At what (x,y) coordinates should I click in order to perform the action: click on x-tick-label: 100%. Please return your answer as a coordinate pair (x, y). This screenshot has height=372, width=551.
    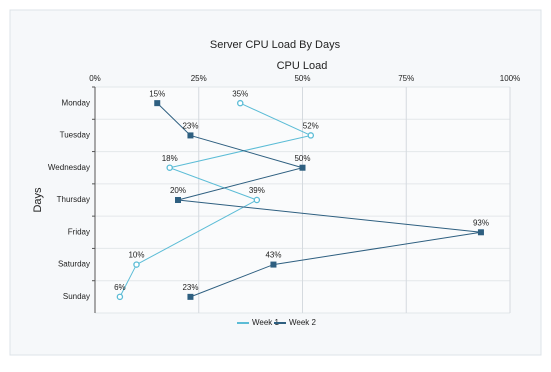
    Looking at the image, I should click on (510, 78).